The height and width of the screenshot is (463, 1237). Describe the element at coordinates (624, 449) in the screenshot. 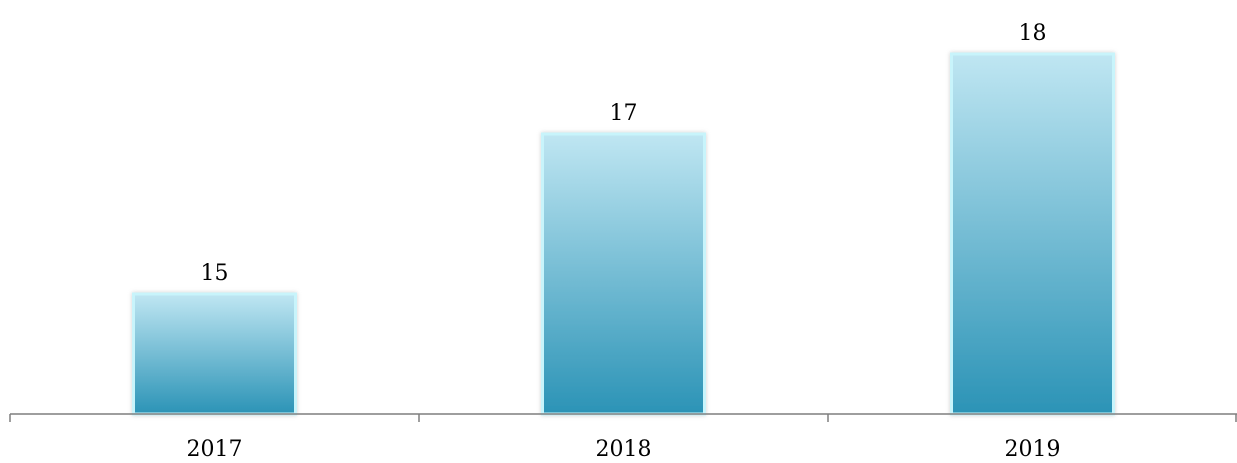

I see `x-tick-label-2018: 2018` at that location.